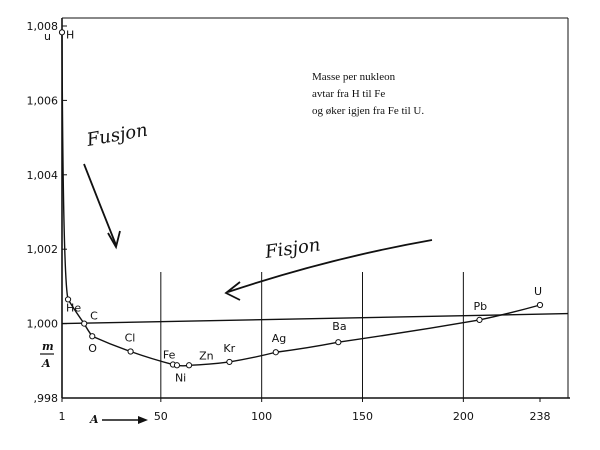 The height and width of the screenshot is (450, 600). What do you see at coordinates (189, 365) in the screenshot?
I see `point-zn` at bounding box center [189, 365].